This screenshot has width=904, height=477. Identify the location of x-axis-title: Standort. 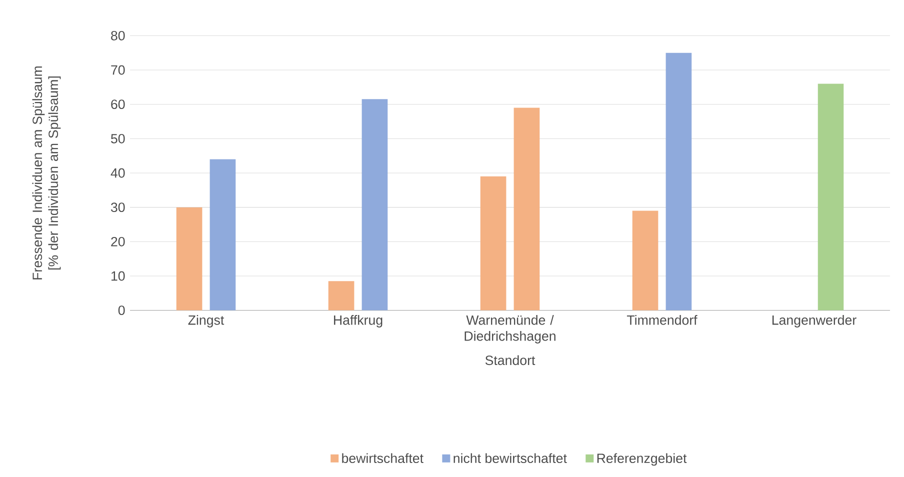
(510, 360).